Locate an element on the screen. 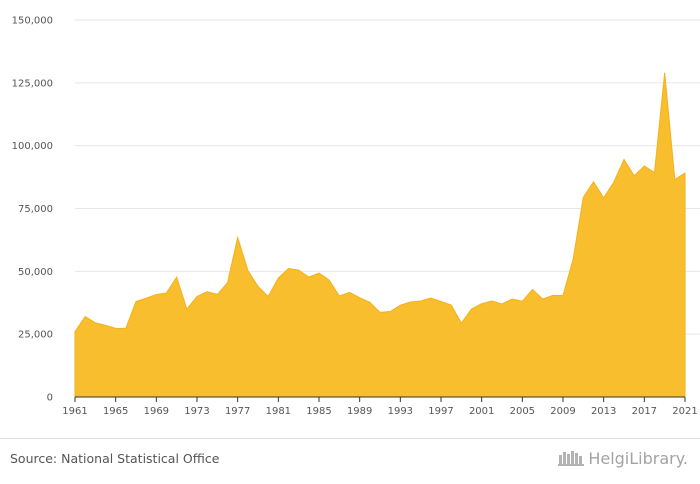  x-tick-label: 2013 is located at coordinates (603, 411).